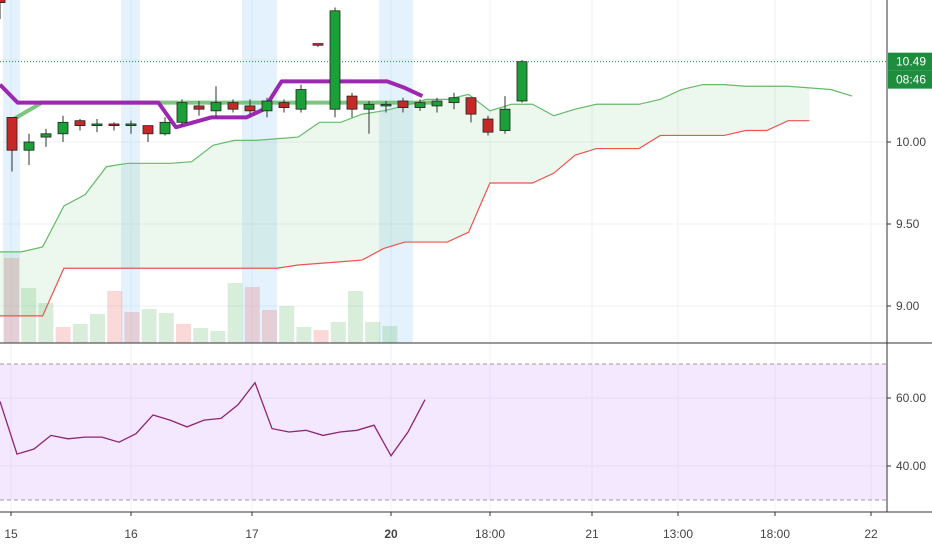 This screenshot has width=932, height=550. What do you see at coordinates (911, 466) in the screenshot?
I see `rsi-tick-label: 40.00` at bounding box center [911, 466].